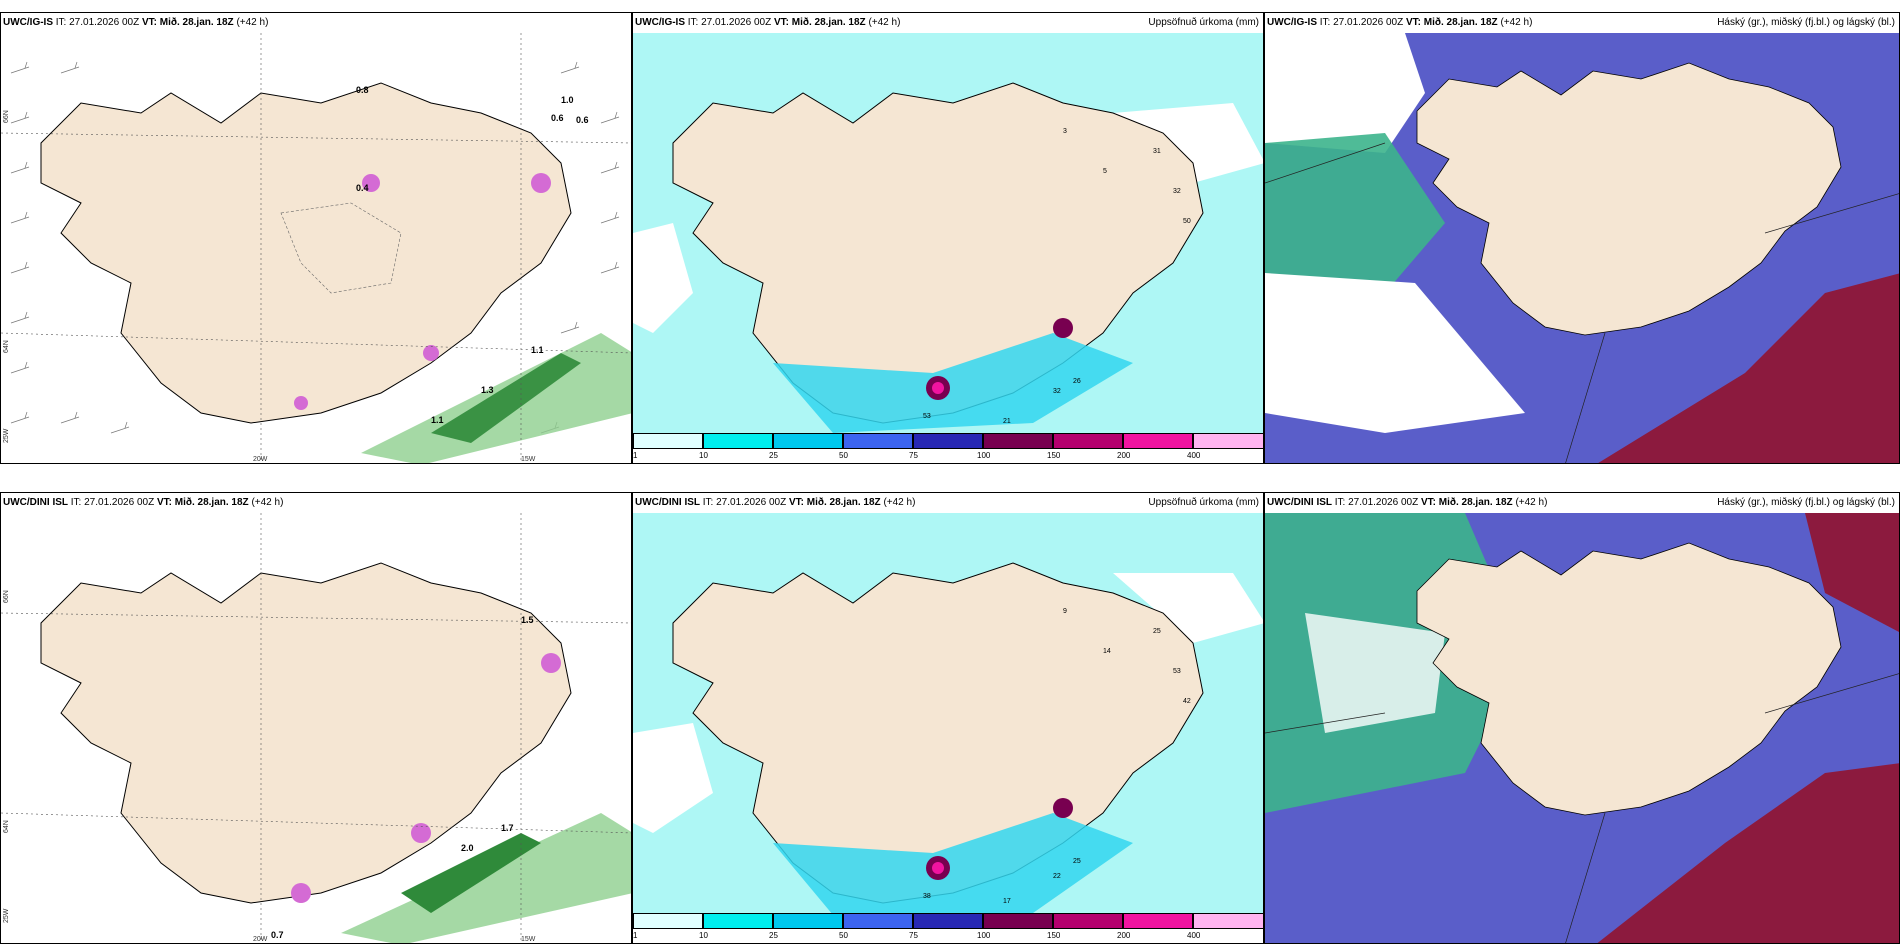  Describe the element at coordinates (567, 100) in the screenshot. I see `wind-value: 1.0` at that location.